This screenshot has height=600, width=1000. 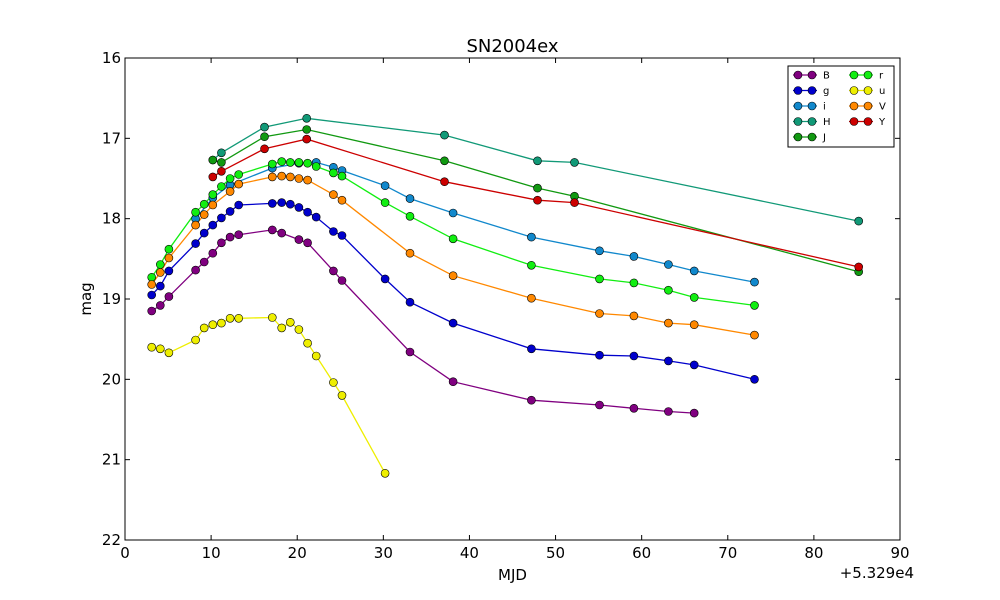 I want to click on legend-marker-g, so click(x=812, y=90).